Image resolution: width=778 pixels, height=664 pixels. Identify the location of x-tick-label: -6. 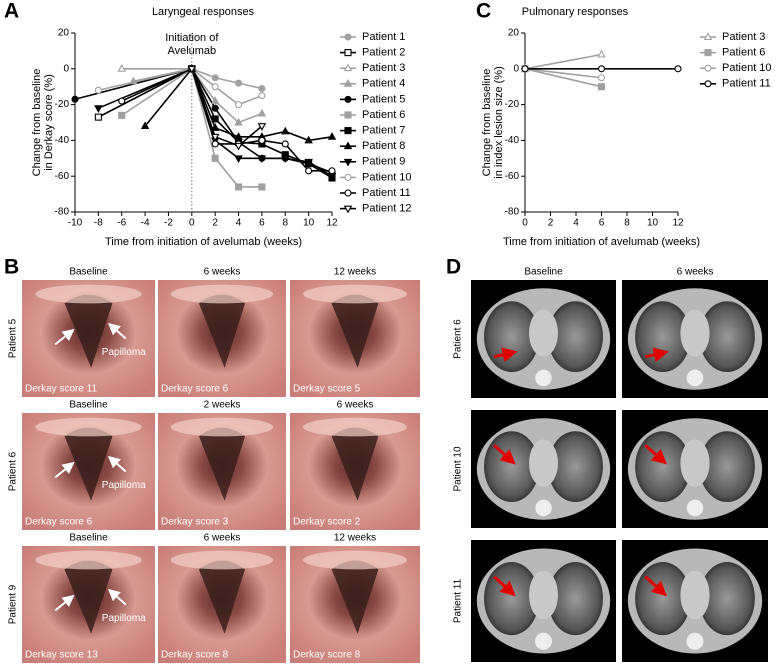
(121, 223).